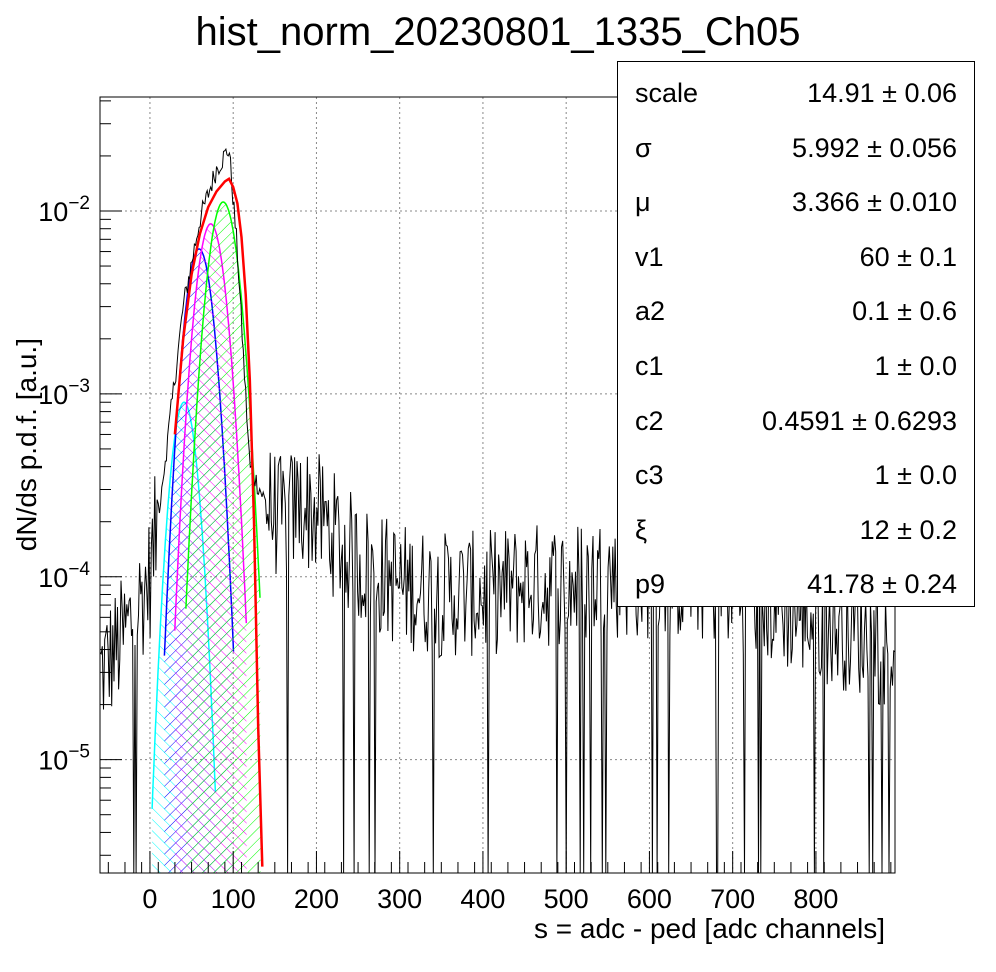 The height and width of the screenshot is (972, 996). I want to click on x-tick-label: 200, so click(316, 899).